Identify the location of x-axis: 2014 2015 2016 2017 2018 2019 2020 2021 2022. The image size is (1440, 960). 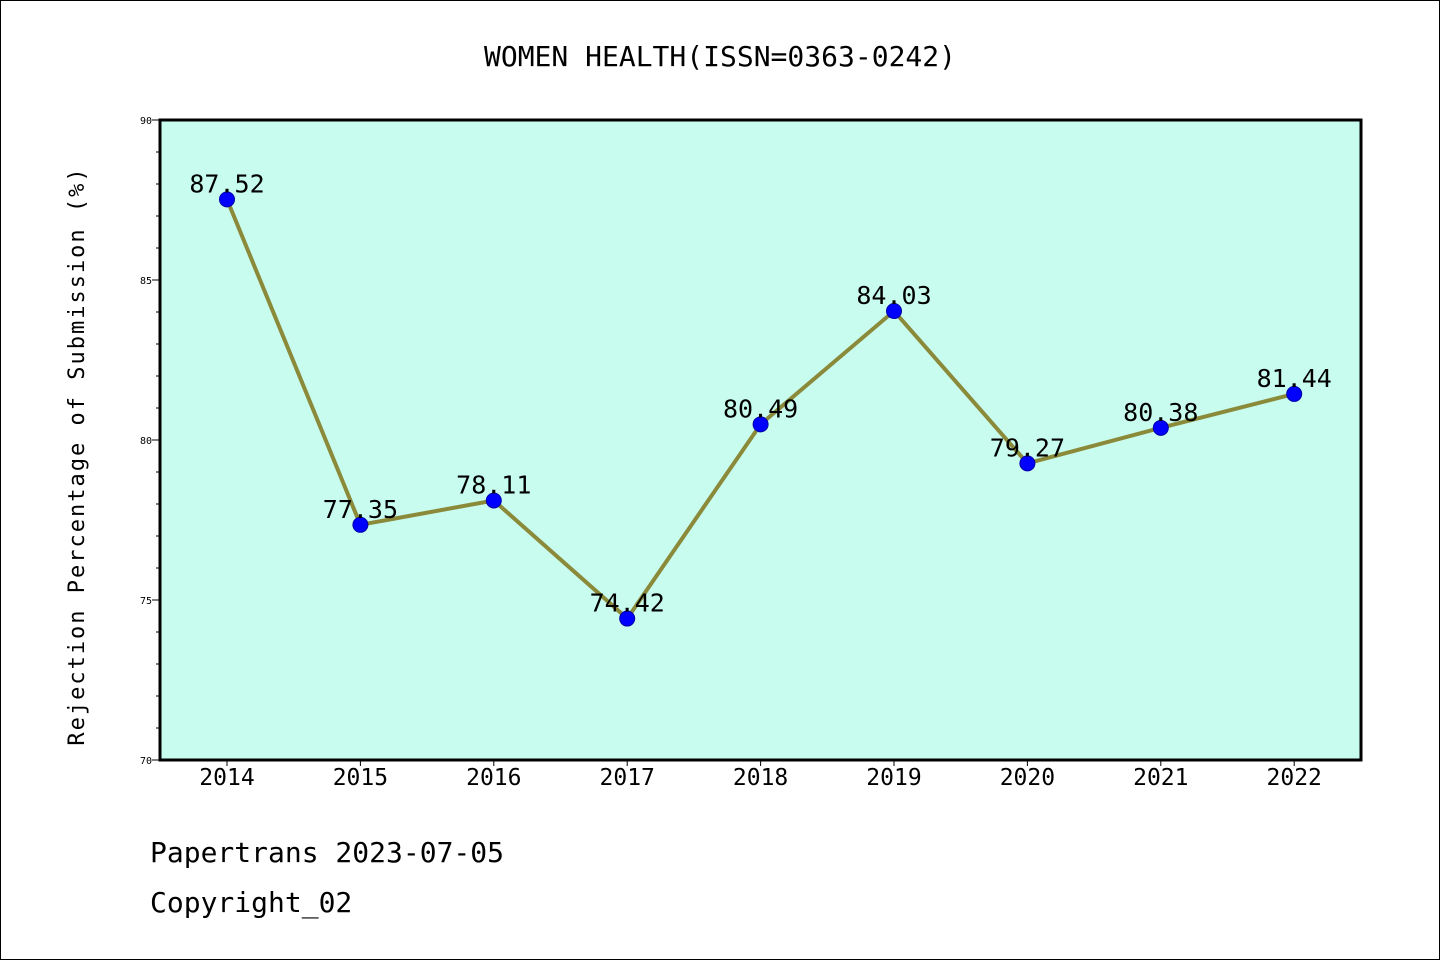
(760, 775).